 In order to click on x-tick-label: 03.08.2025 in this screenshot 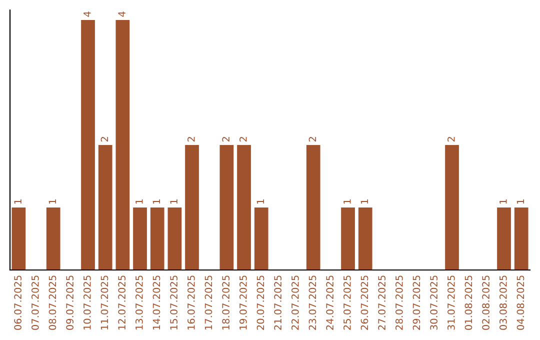, I will do `click(503, 303)`.